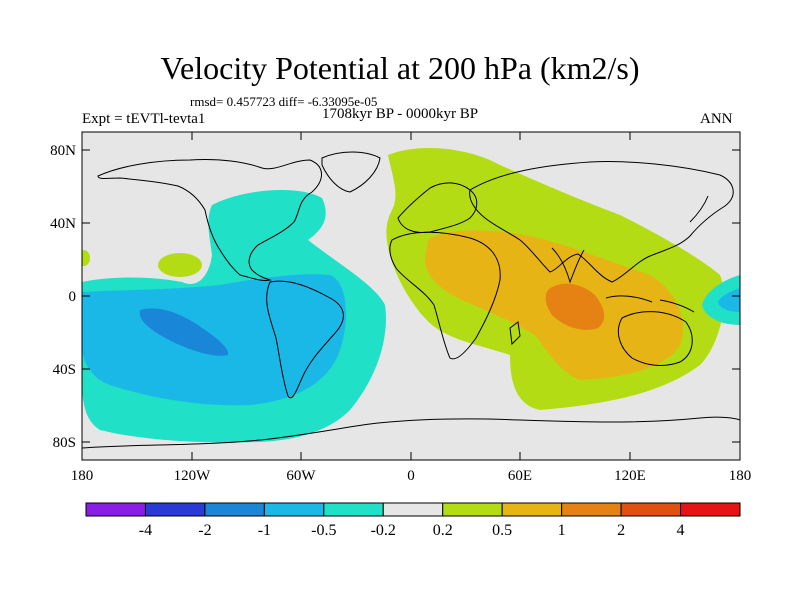 This screenshot has width=800, height=600. What do you see at coordinates (86, 258) in the screenshot?
I see `contour-pos-edge` at bounding box center [86, 258].